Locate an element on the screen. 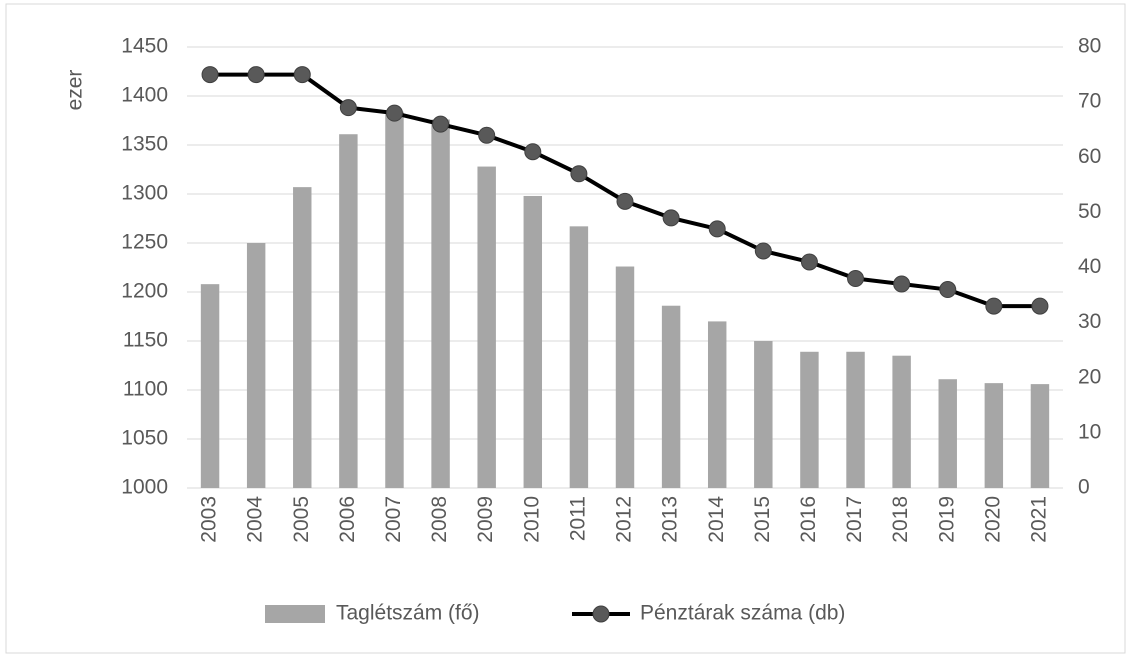 The width and height of the screenshot is (1131, 657). y-tick-label: 1400 is located at coordinates (144, 95).